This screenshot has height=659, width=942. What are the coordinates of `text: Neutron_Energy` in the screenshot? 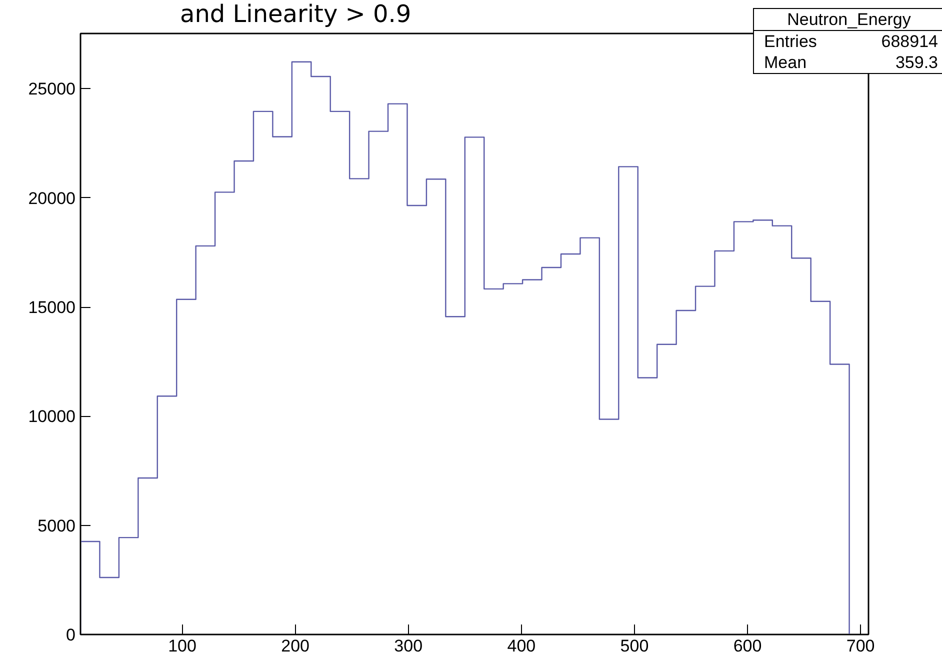 It's located at (848, 20).